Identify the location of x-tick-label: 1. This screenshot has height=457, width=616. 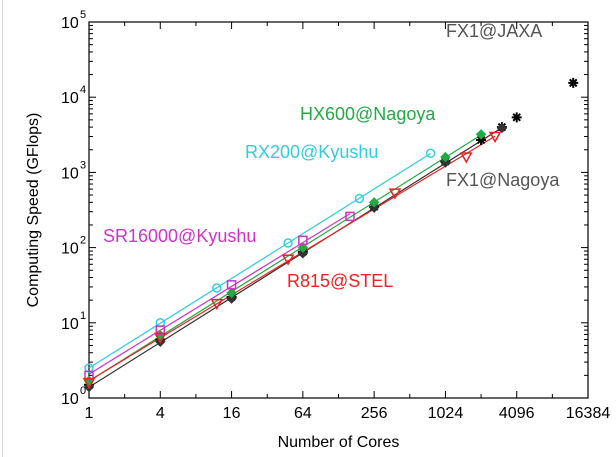
(89, 413).